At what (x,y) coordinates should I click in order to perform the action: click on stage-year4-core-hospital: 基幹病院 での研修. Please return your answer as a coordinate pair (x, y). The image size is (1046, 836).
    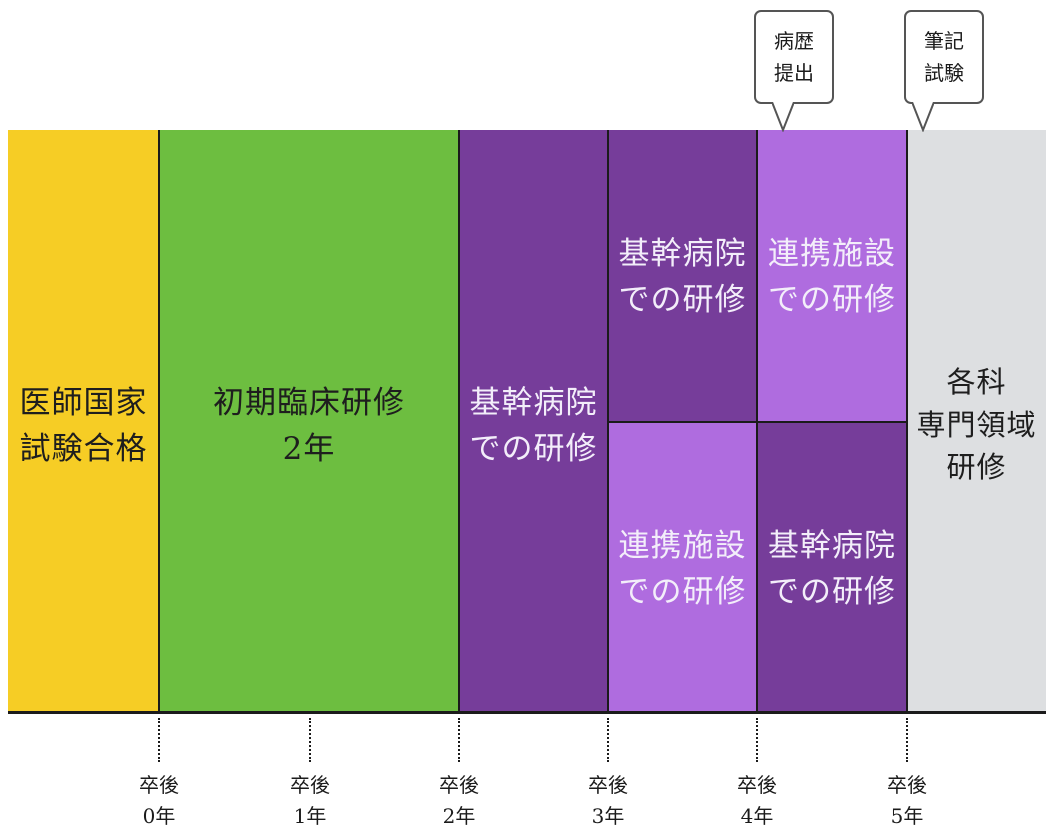
    Looking at the image, I should click on (682, 276).